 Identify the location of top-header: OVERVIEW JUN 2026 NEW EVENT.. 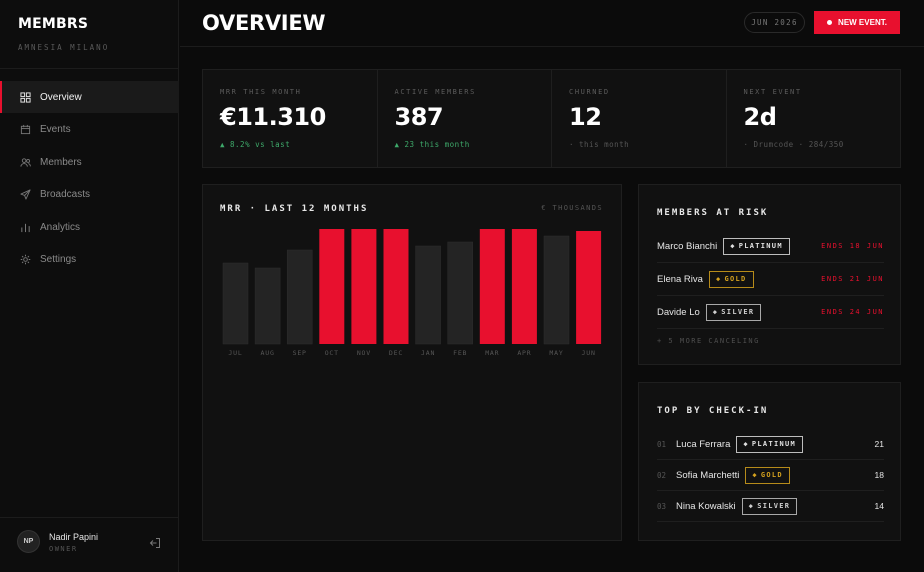
(552, 23).